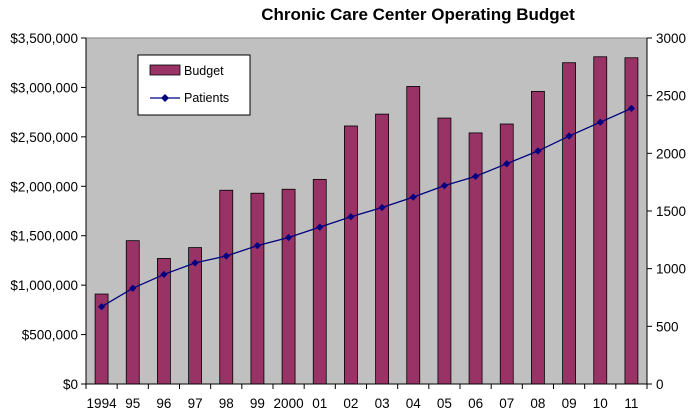 This screenshot has height=413, width=694. I want to click on y-right-tick-label: 2500, so click(671, 96).